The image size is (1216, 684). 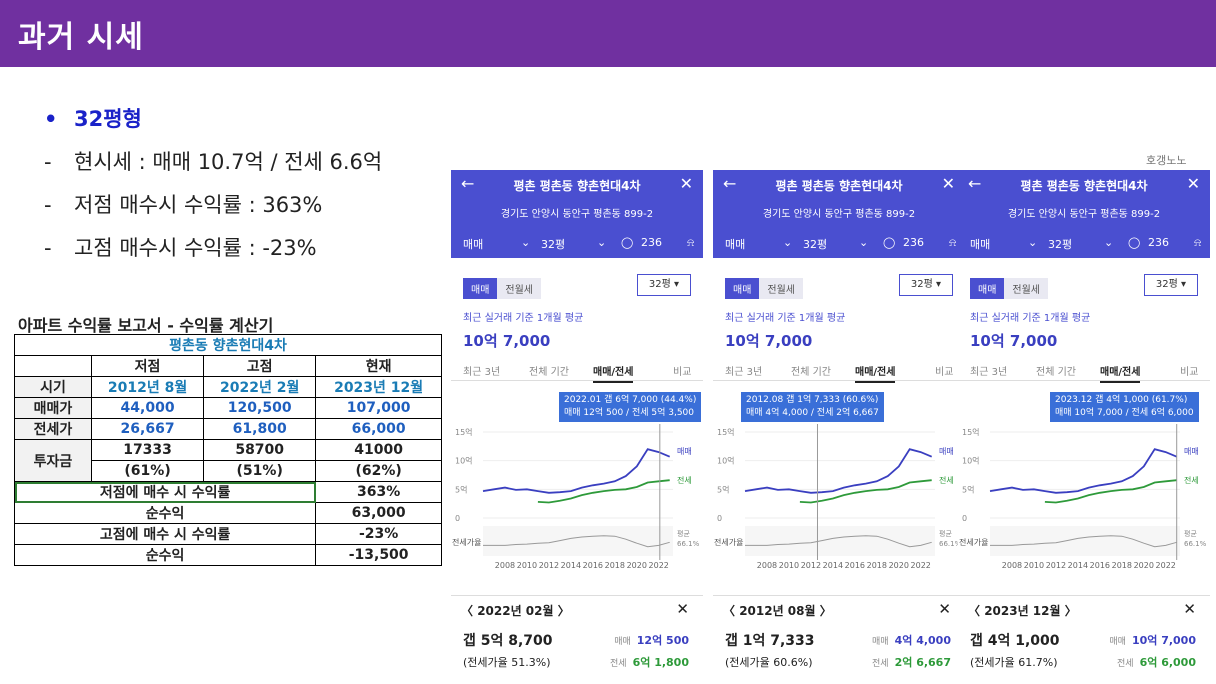 What do you see at coordinates (899, 565) in the screenshot?
I see `x-tick-label: 2020` at bounding box center [899, 565].